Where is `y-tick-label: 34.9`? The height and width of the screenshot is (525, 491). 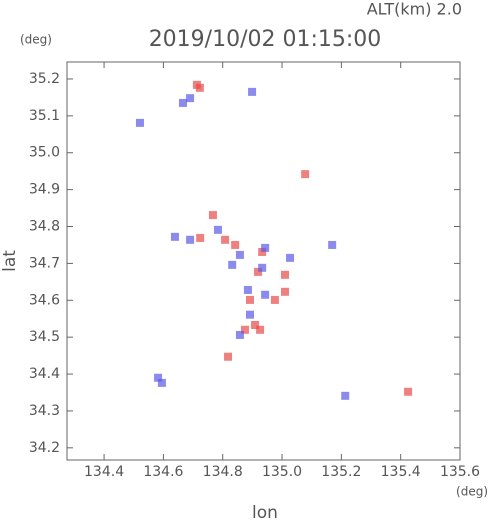 y-tick-label: 34.9 is located at coordinates (44, 190).